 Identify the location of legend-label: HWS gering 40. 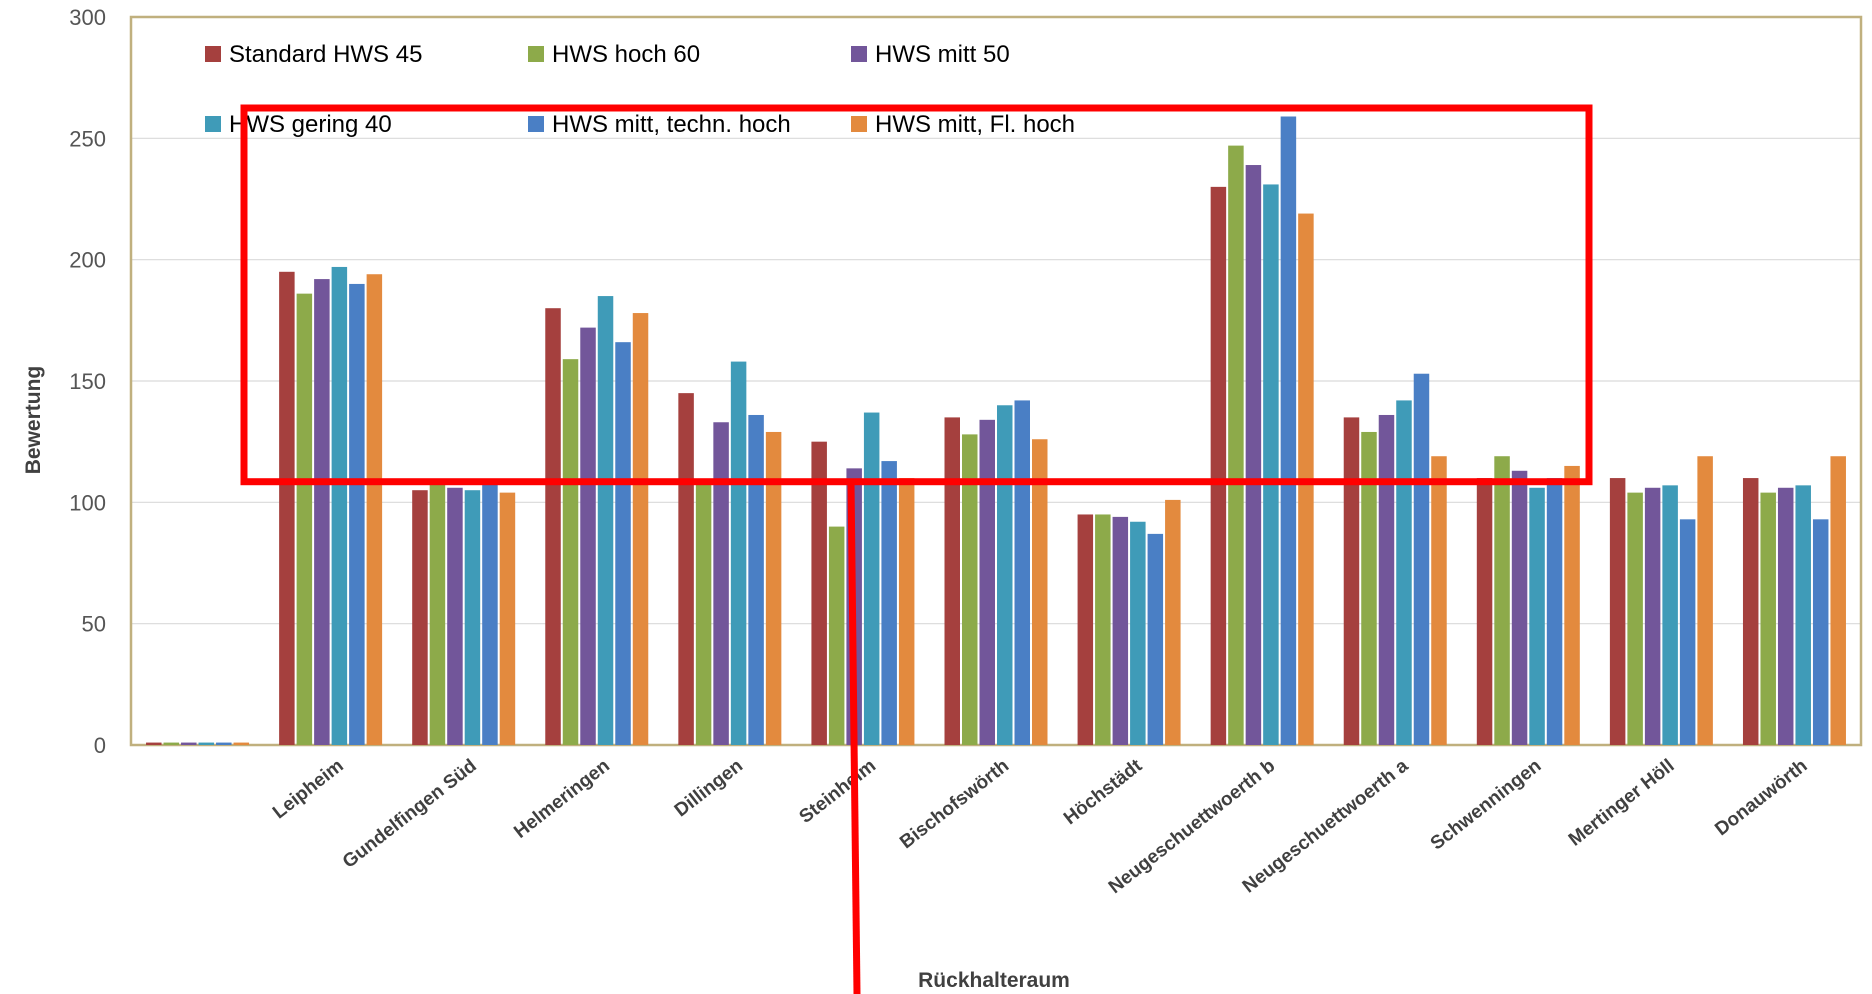
(310, 124).